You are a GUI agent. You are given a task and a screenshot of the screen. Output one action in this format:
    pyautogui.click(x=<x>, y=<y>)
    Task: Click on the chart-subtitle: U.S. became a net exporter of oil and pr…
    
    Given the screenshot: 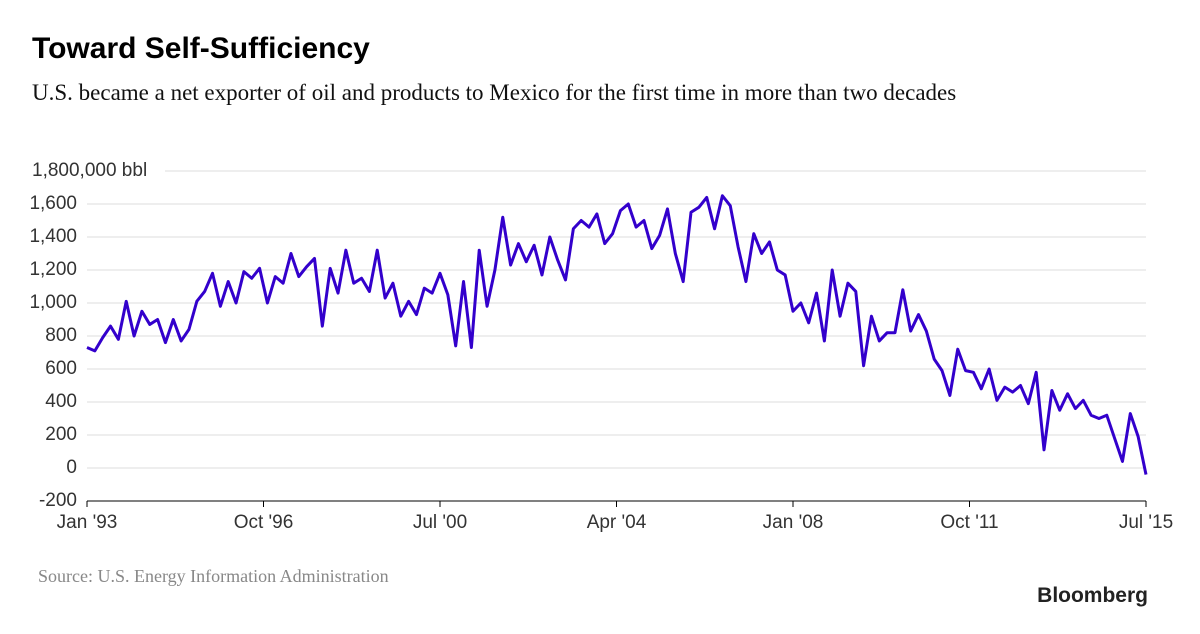 What is the action you would take?
    pyautogui.click(x=494, y=92)
    